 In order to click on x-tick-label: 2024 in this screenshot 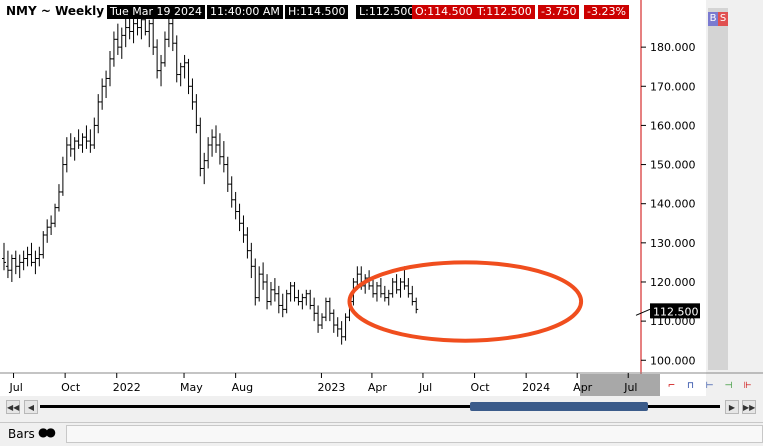, I will do `click(536, 387)`.